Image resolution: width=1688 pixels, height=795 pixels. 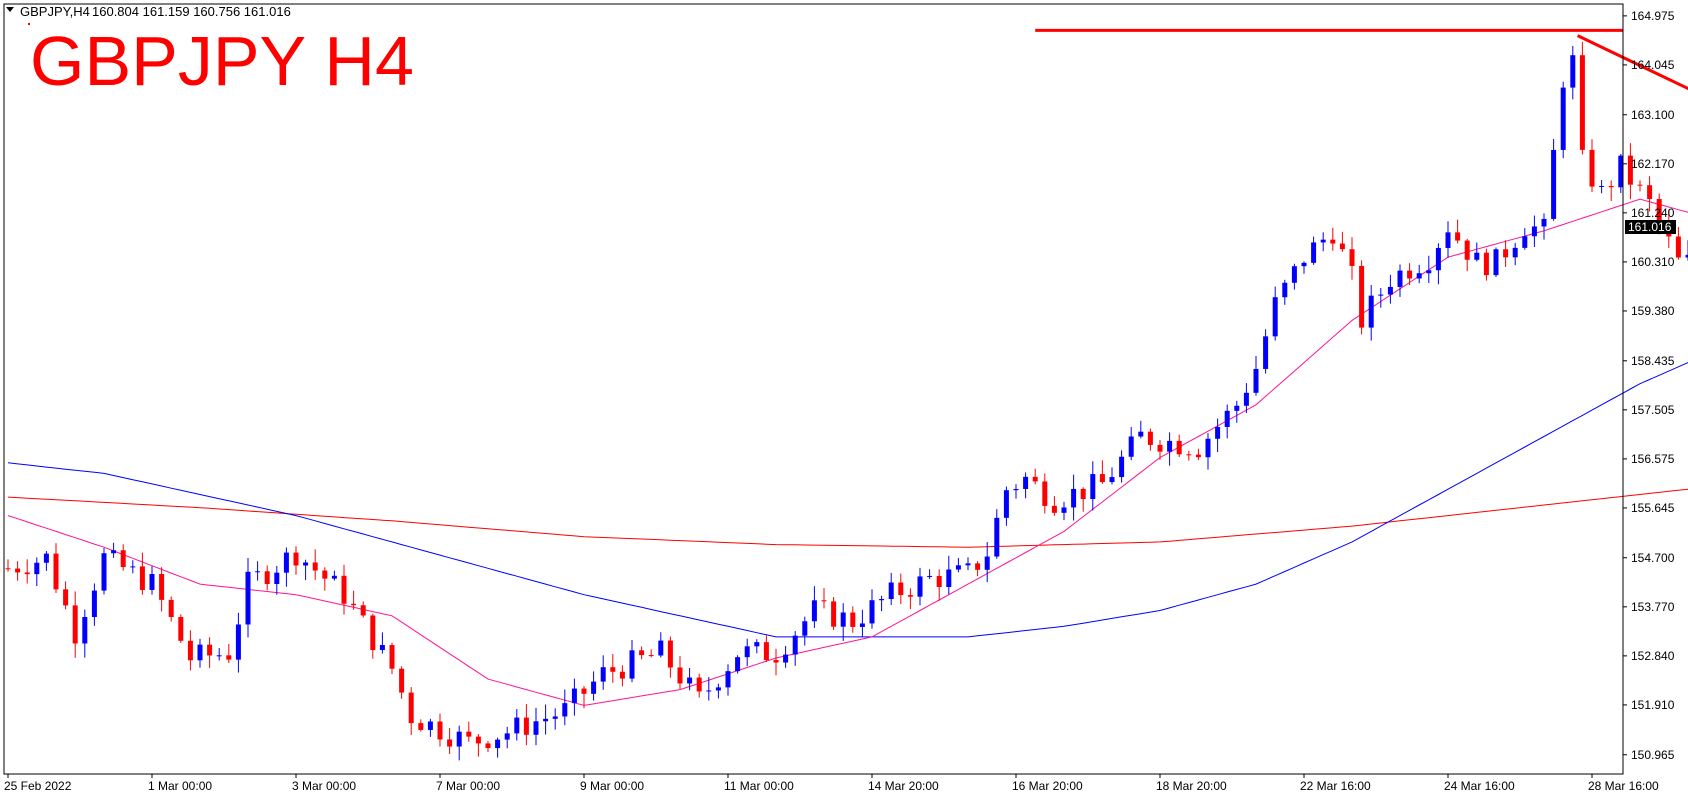 What do you see at coordinates (1653, 16) in the screenshot?
I see `y-tick-label: 164.975` at bounding box center [1653, 16].